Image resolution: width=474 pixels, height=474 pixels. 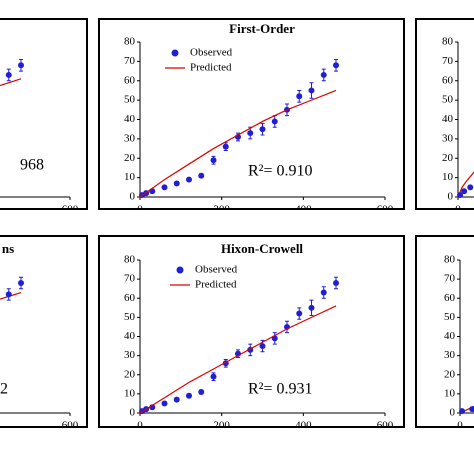 What do you see at coordinates (32, 165) in the screenshot?
I see `r-squared: 968` at bounding box center [32, 165].